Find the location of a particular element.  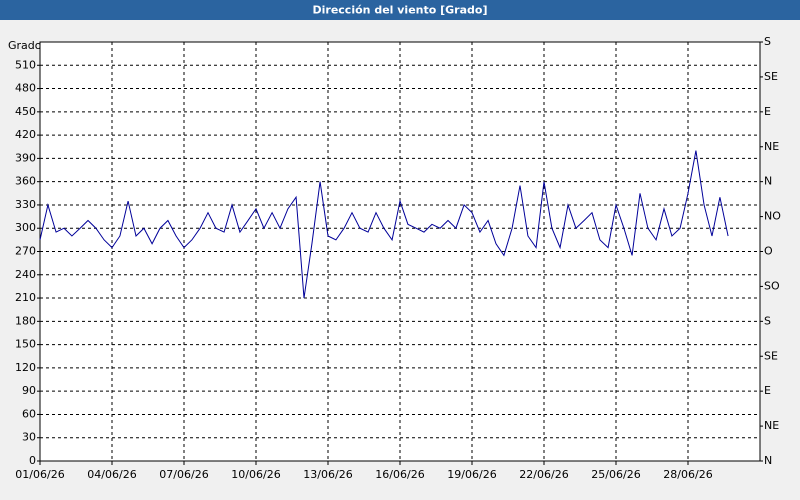

title-bar is located at coordinates (400, 10).